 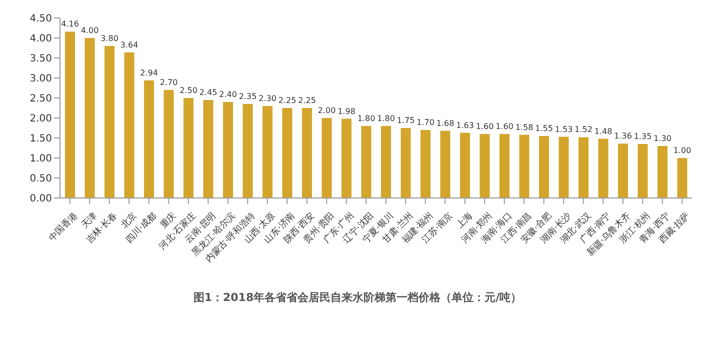 What do you see at coordinates (357, 297) in the screenshot?
I see `text: 图1：2018年各省省会居民自来水阶梯第一档价格（单位：元/吨）` at bounding box center [357, 297].